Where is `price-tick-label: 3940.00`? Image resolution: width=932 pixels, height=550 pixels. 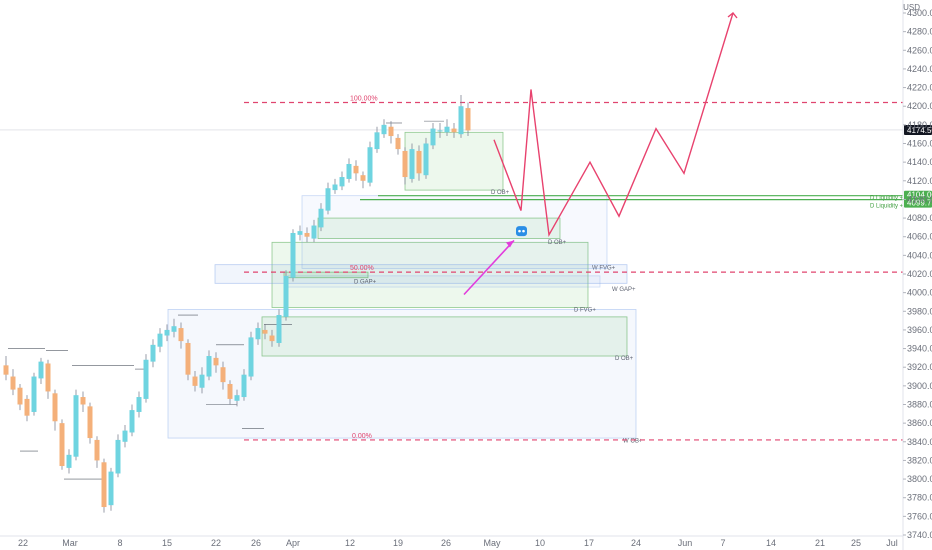
price-tick-label: 3940.00 is located at coordinates (919, 349).